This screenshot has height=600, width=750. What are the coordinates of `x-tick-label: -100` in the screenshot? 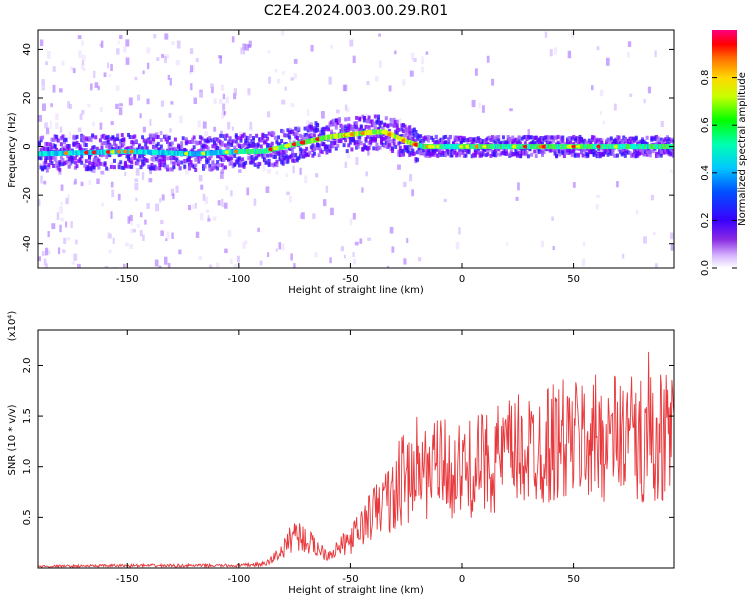 It's located at (238, 579).